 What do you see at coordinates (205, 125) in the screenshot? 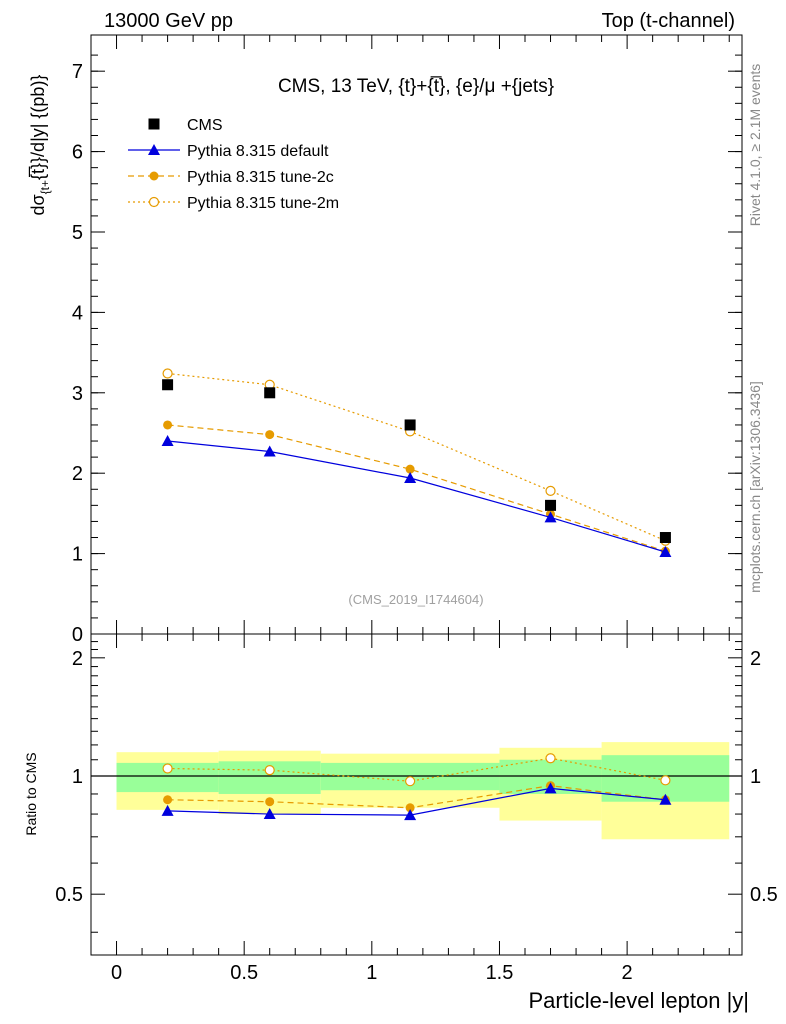
I see `legend-label: CMS` at bounding box center [205, 125].